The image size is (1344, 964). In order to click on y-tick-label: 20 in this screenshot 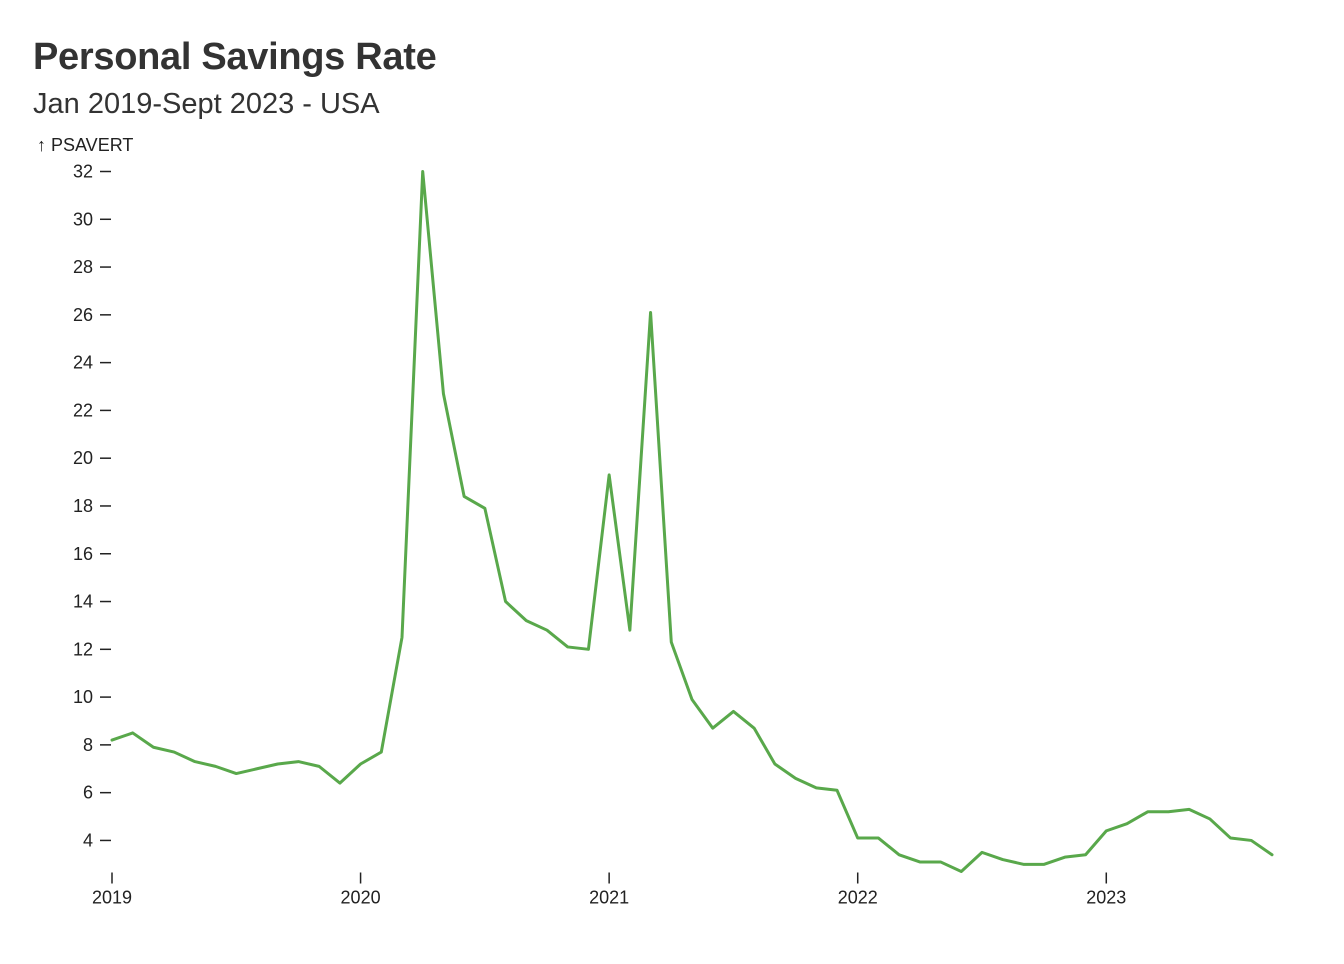, I will do `click(83, 458)`.